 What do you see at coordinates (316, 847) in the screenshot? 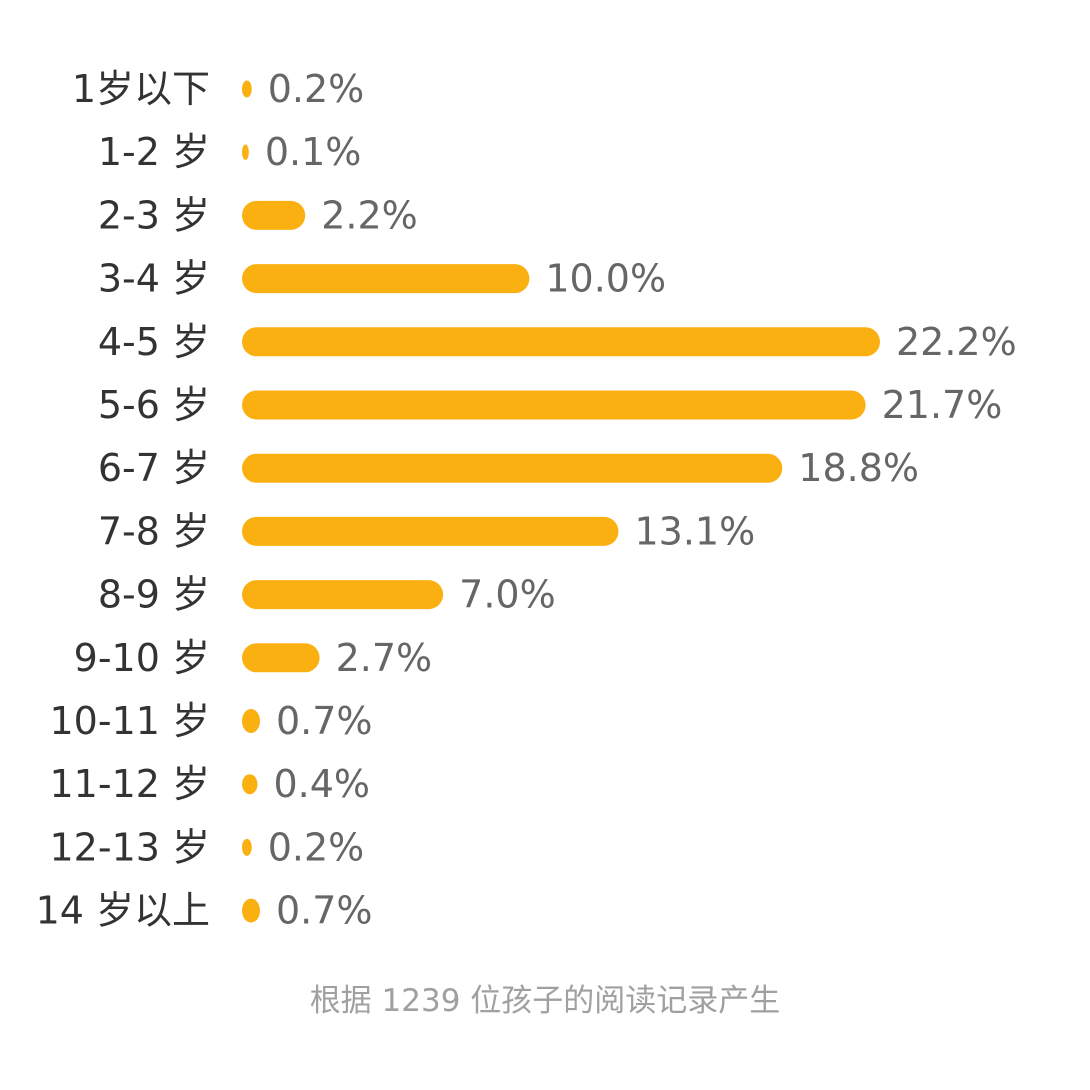
I see `value-label-12: 0.2%` at bounding box center [316, 847].